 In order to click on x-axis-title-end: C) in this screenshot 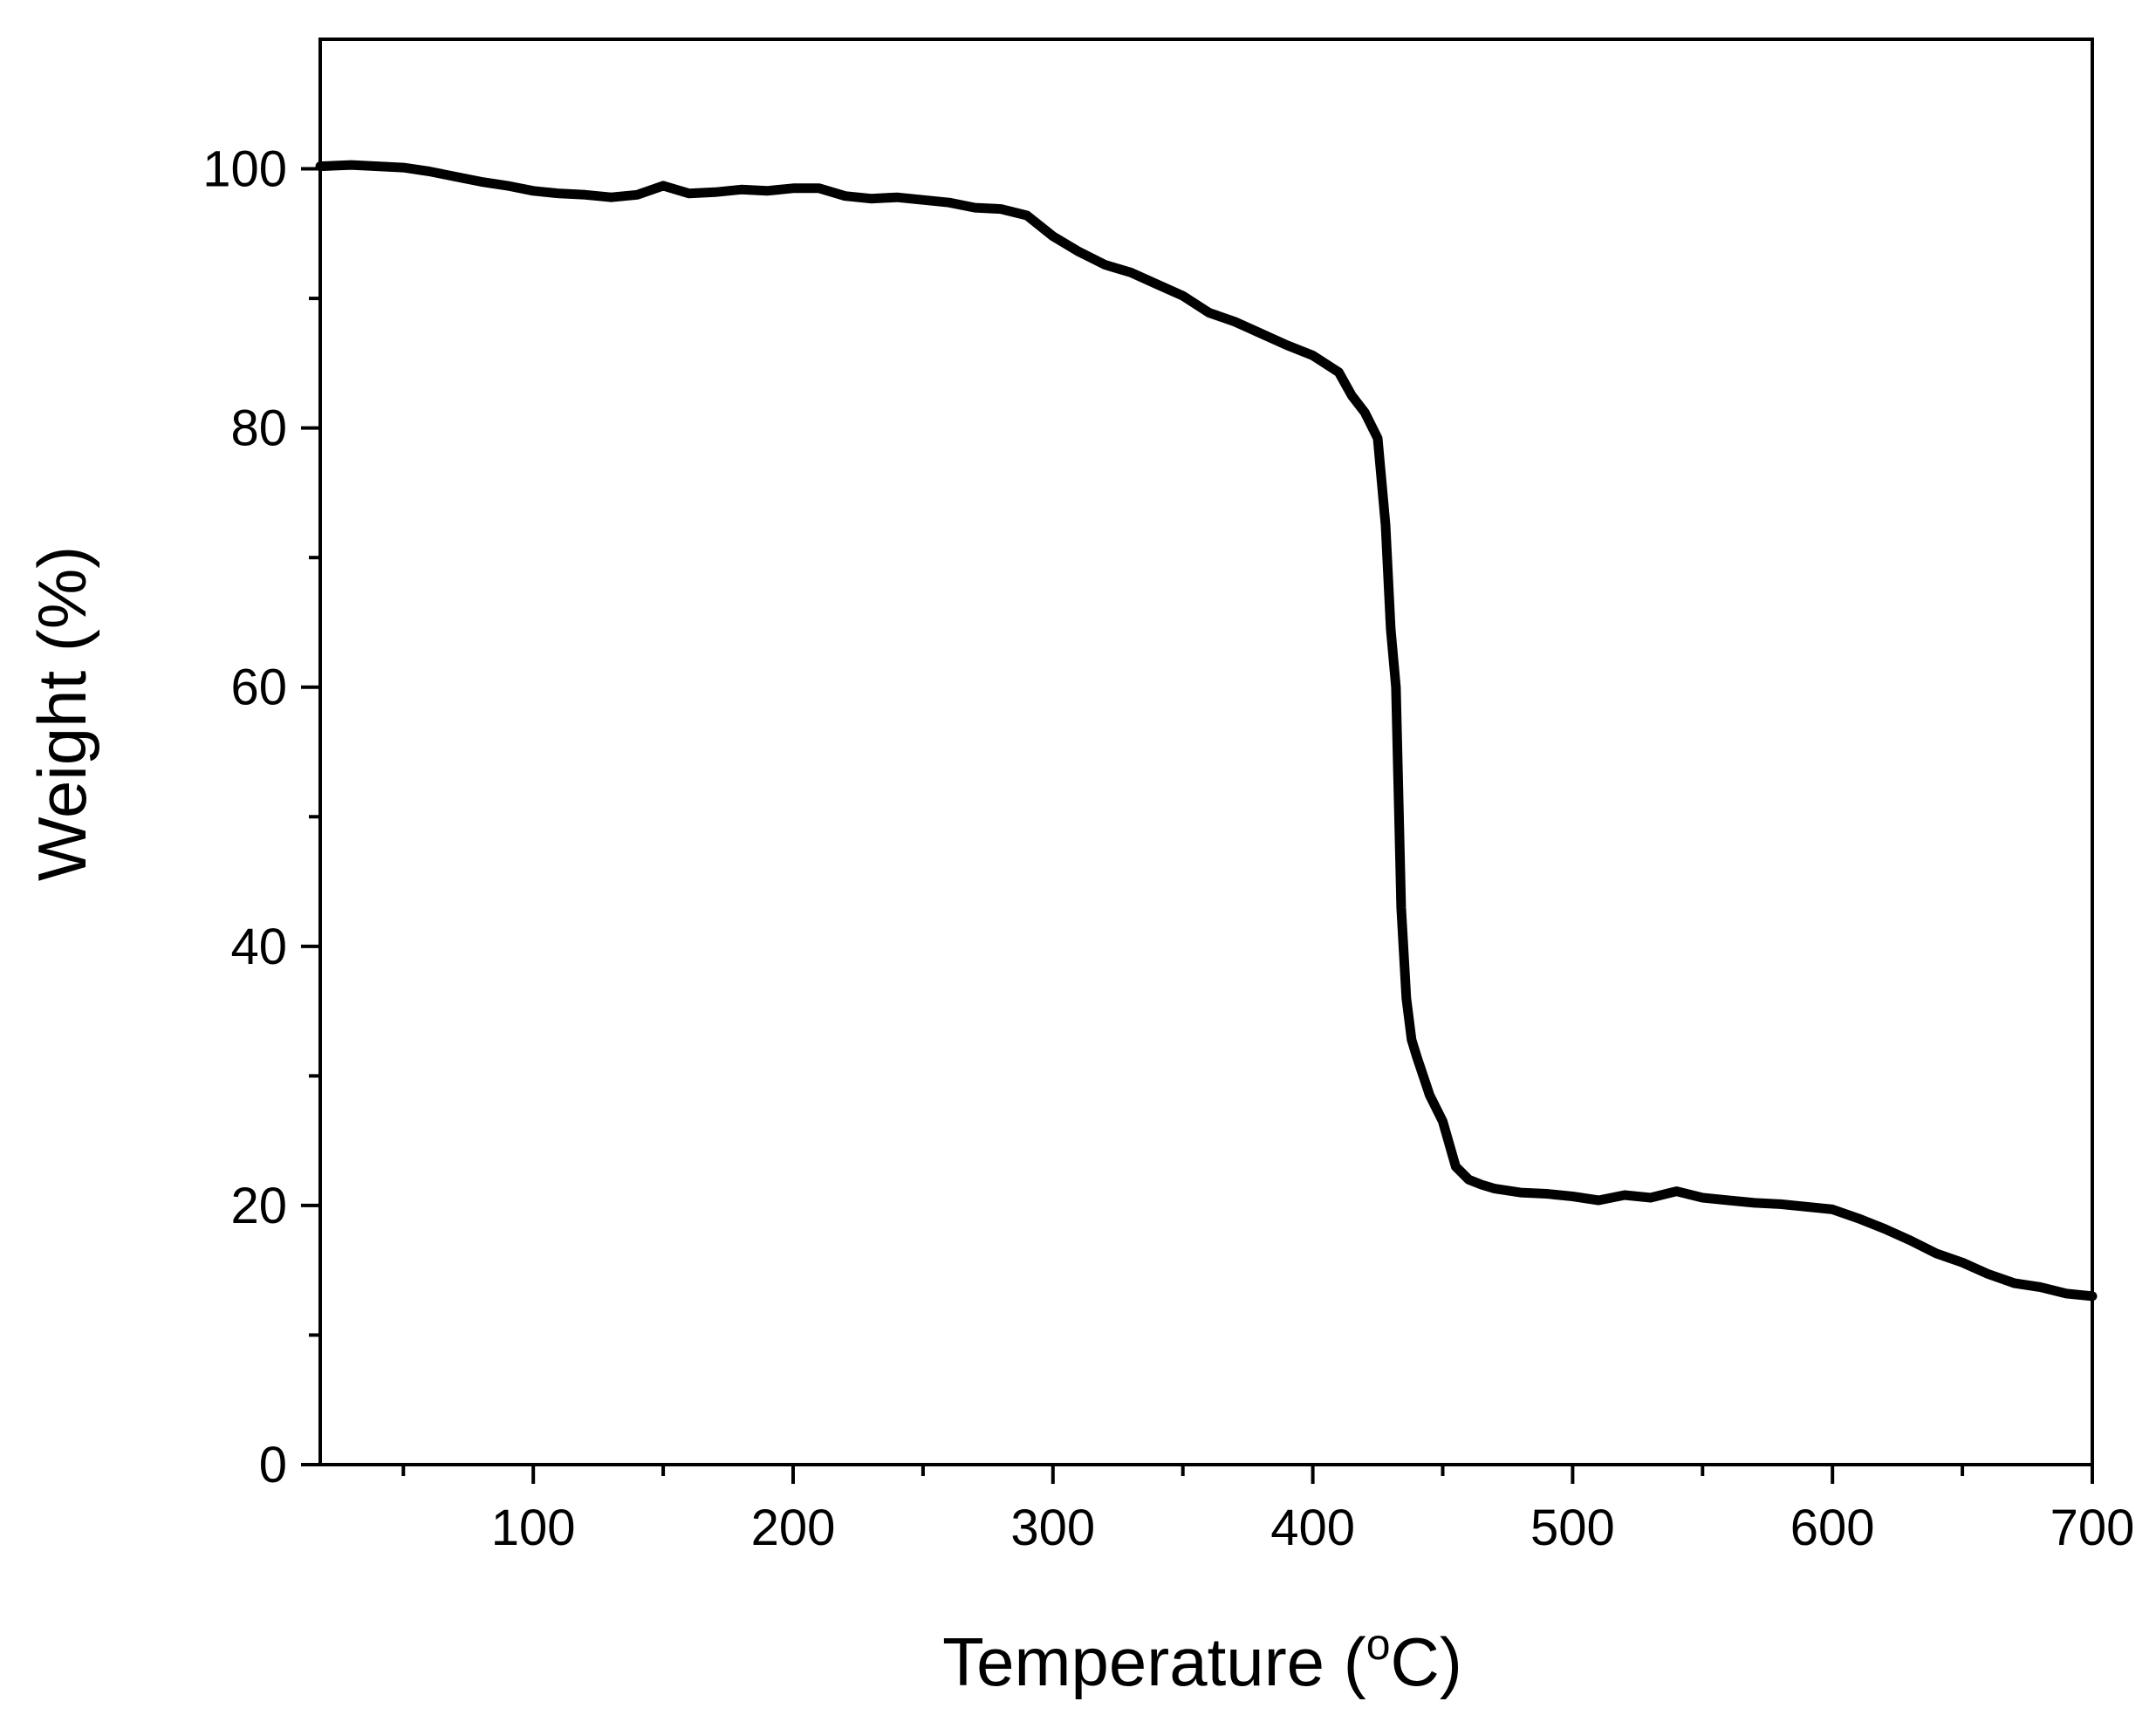, I will do `click(1426, 1661)`.